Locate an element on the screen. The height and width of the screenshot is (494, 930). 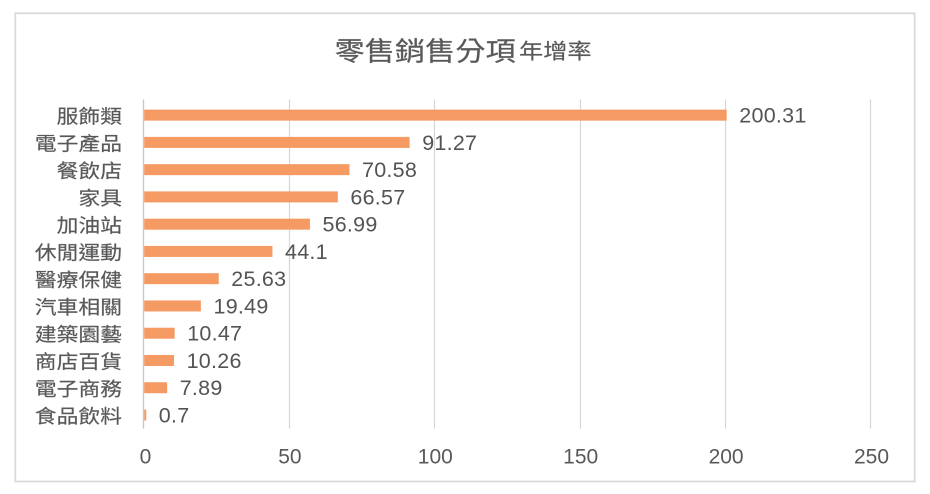
svg-text: 100 is located at coordinates (435, 457).